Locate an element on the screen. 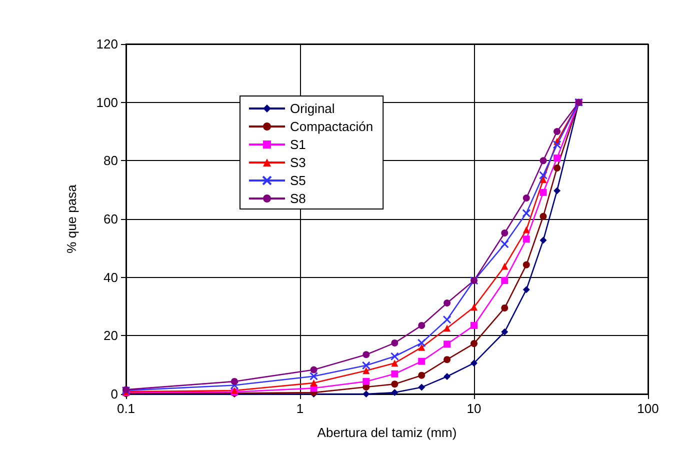 This screenshot has height=476, width=674. x-tick-label: 10 is located at coordinates (474, 408).